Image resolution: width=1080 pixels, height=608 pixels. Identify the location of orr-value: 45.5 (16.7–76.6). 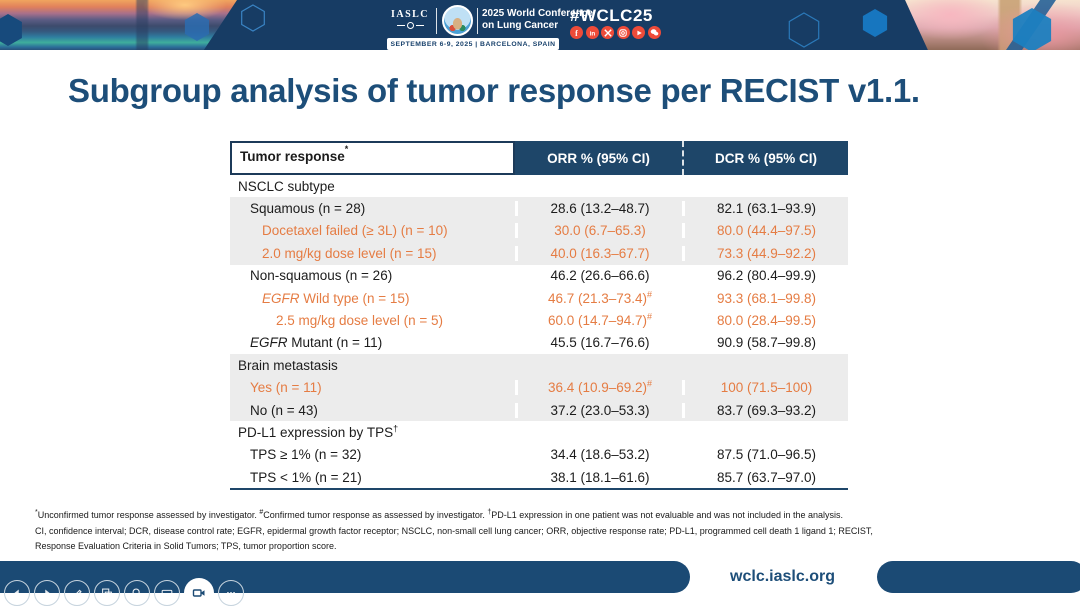
(598, 343).